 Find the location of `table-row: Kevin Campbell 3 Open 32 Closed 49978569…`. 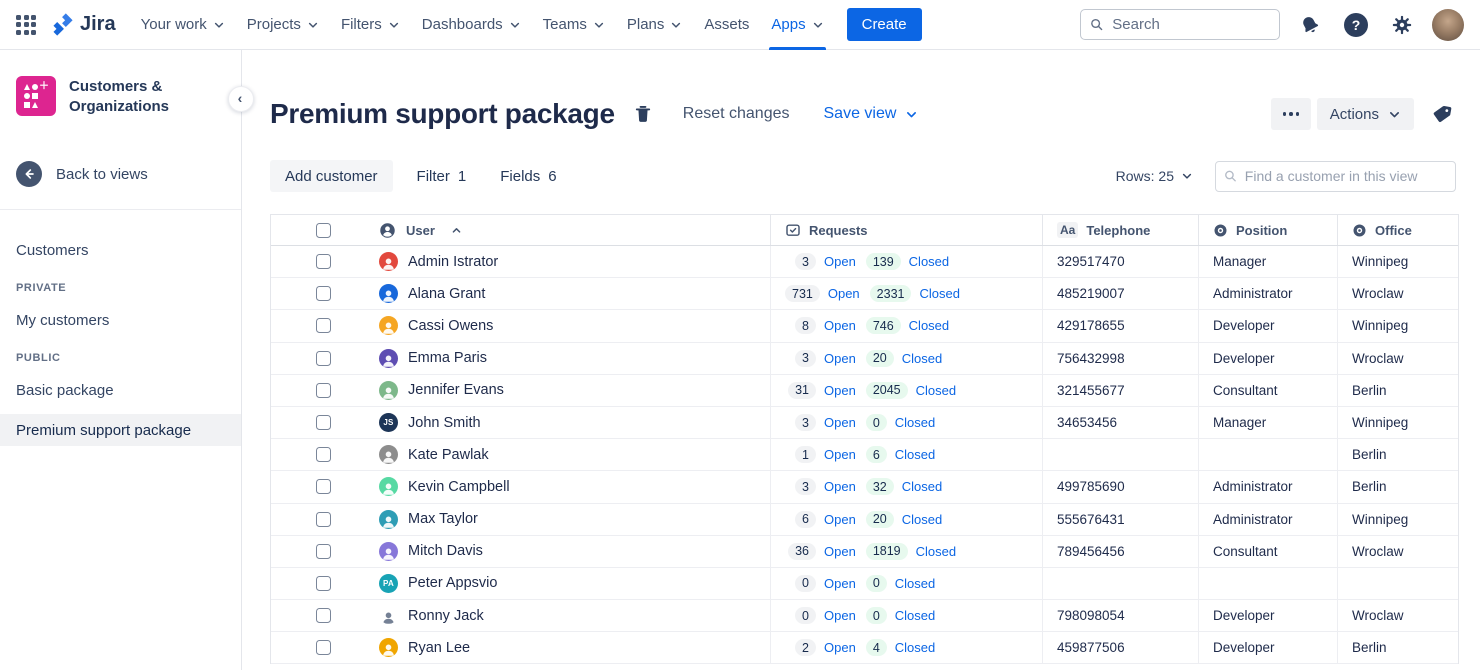

table-row: Kevin Campbell 3 Open 32 Closed 49978569… is located at coordinates (864, 487).